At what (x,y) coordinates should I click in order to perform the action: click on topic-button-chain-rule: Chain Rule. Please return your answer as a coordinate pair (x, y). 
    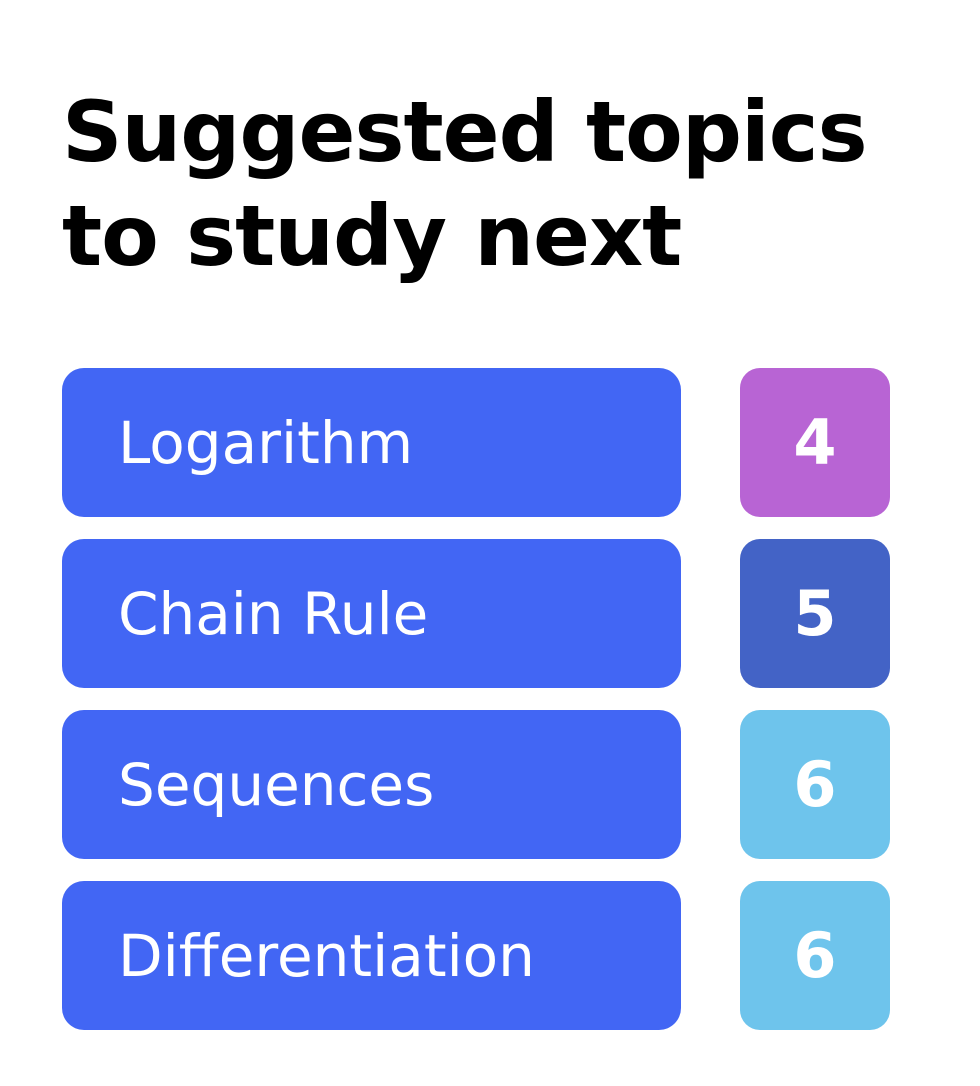
    Looking at the image, I should click on (371, 613).